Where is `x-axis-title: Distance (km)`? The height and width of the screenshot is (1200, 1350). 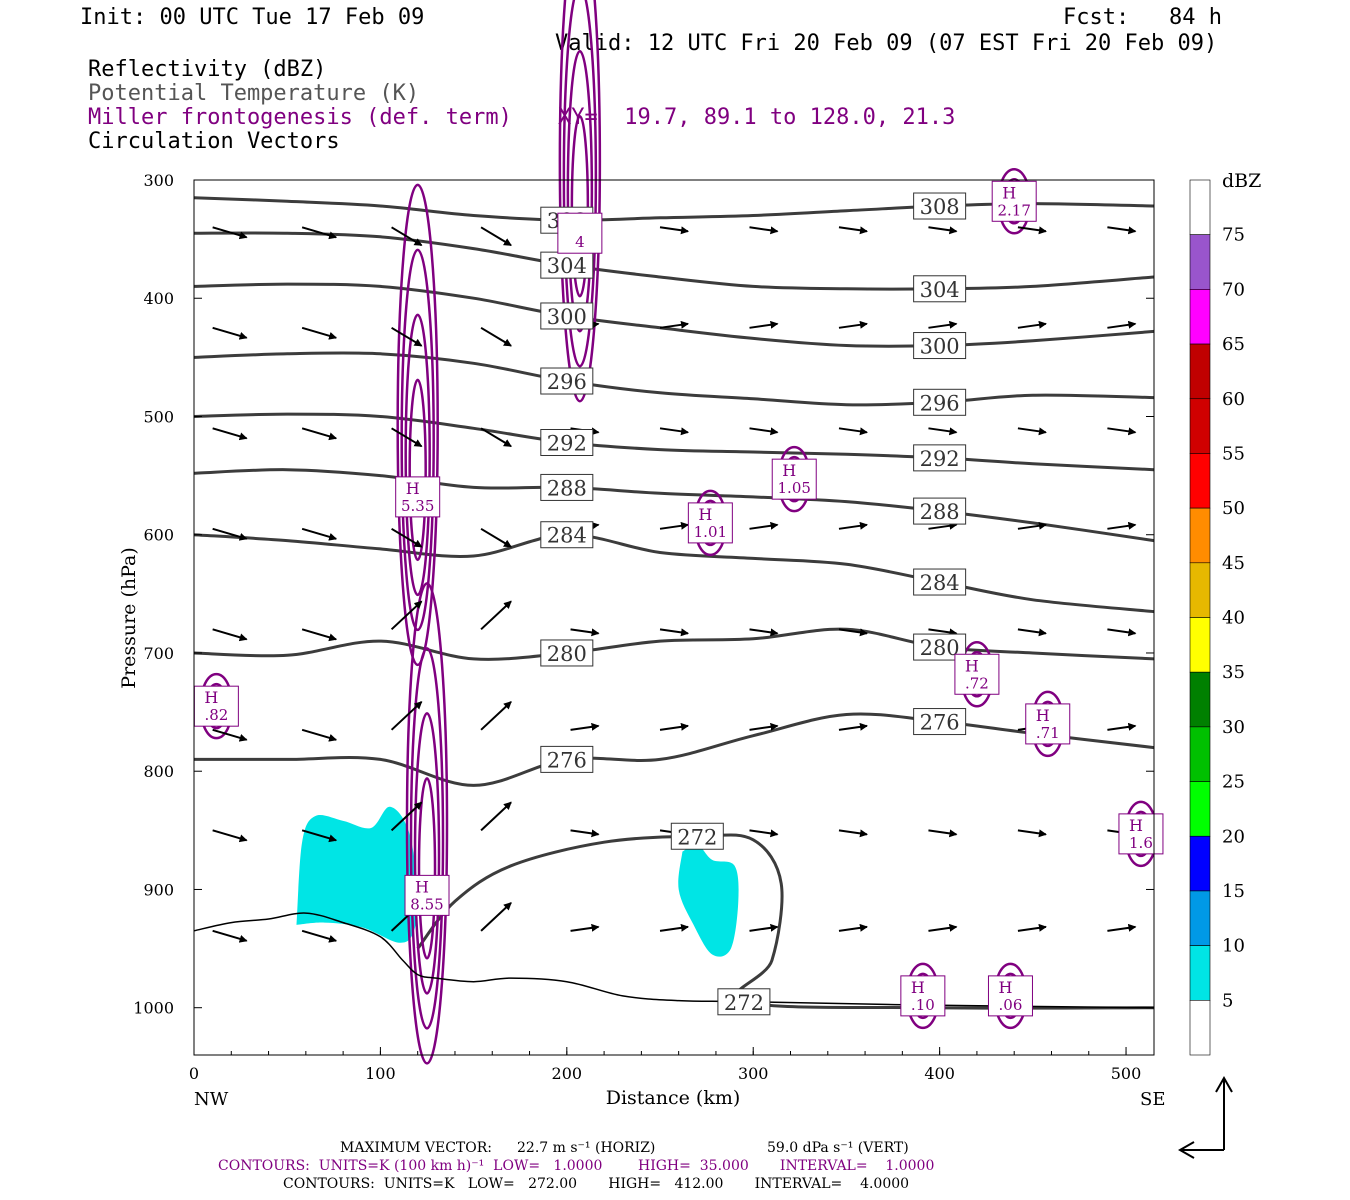 x-axis-title: Distance (km) is located at coordinates (673, 1098).